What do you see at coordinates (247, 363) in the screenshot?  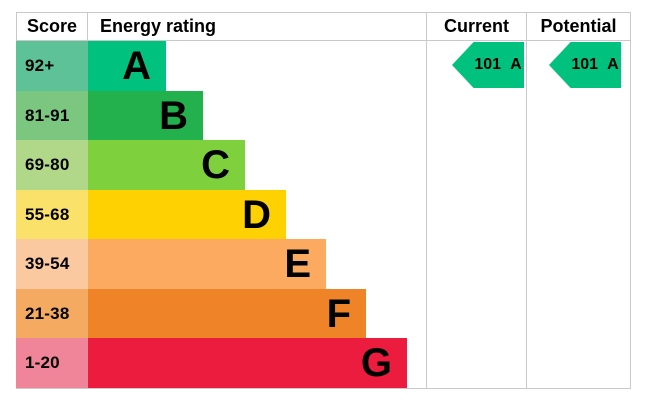 I see `band-bar-g: G` at bounding box center [247, 363].